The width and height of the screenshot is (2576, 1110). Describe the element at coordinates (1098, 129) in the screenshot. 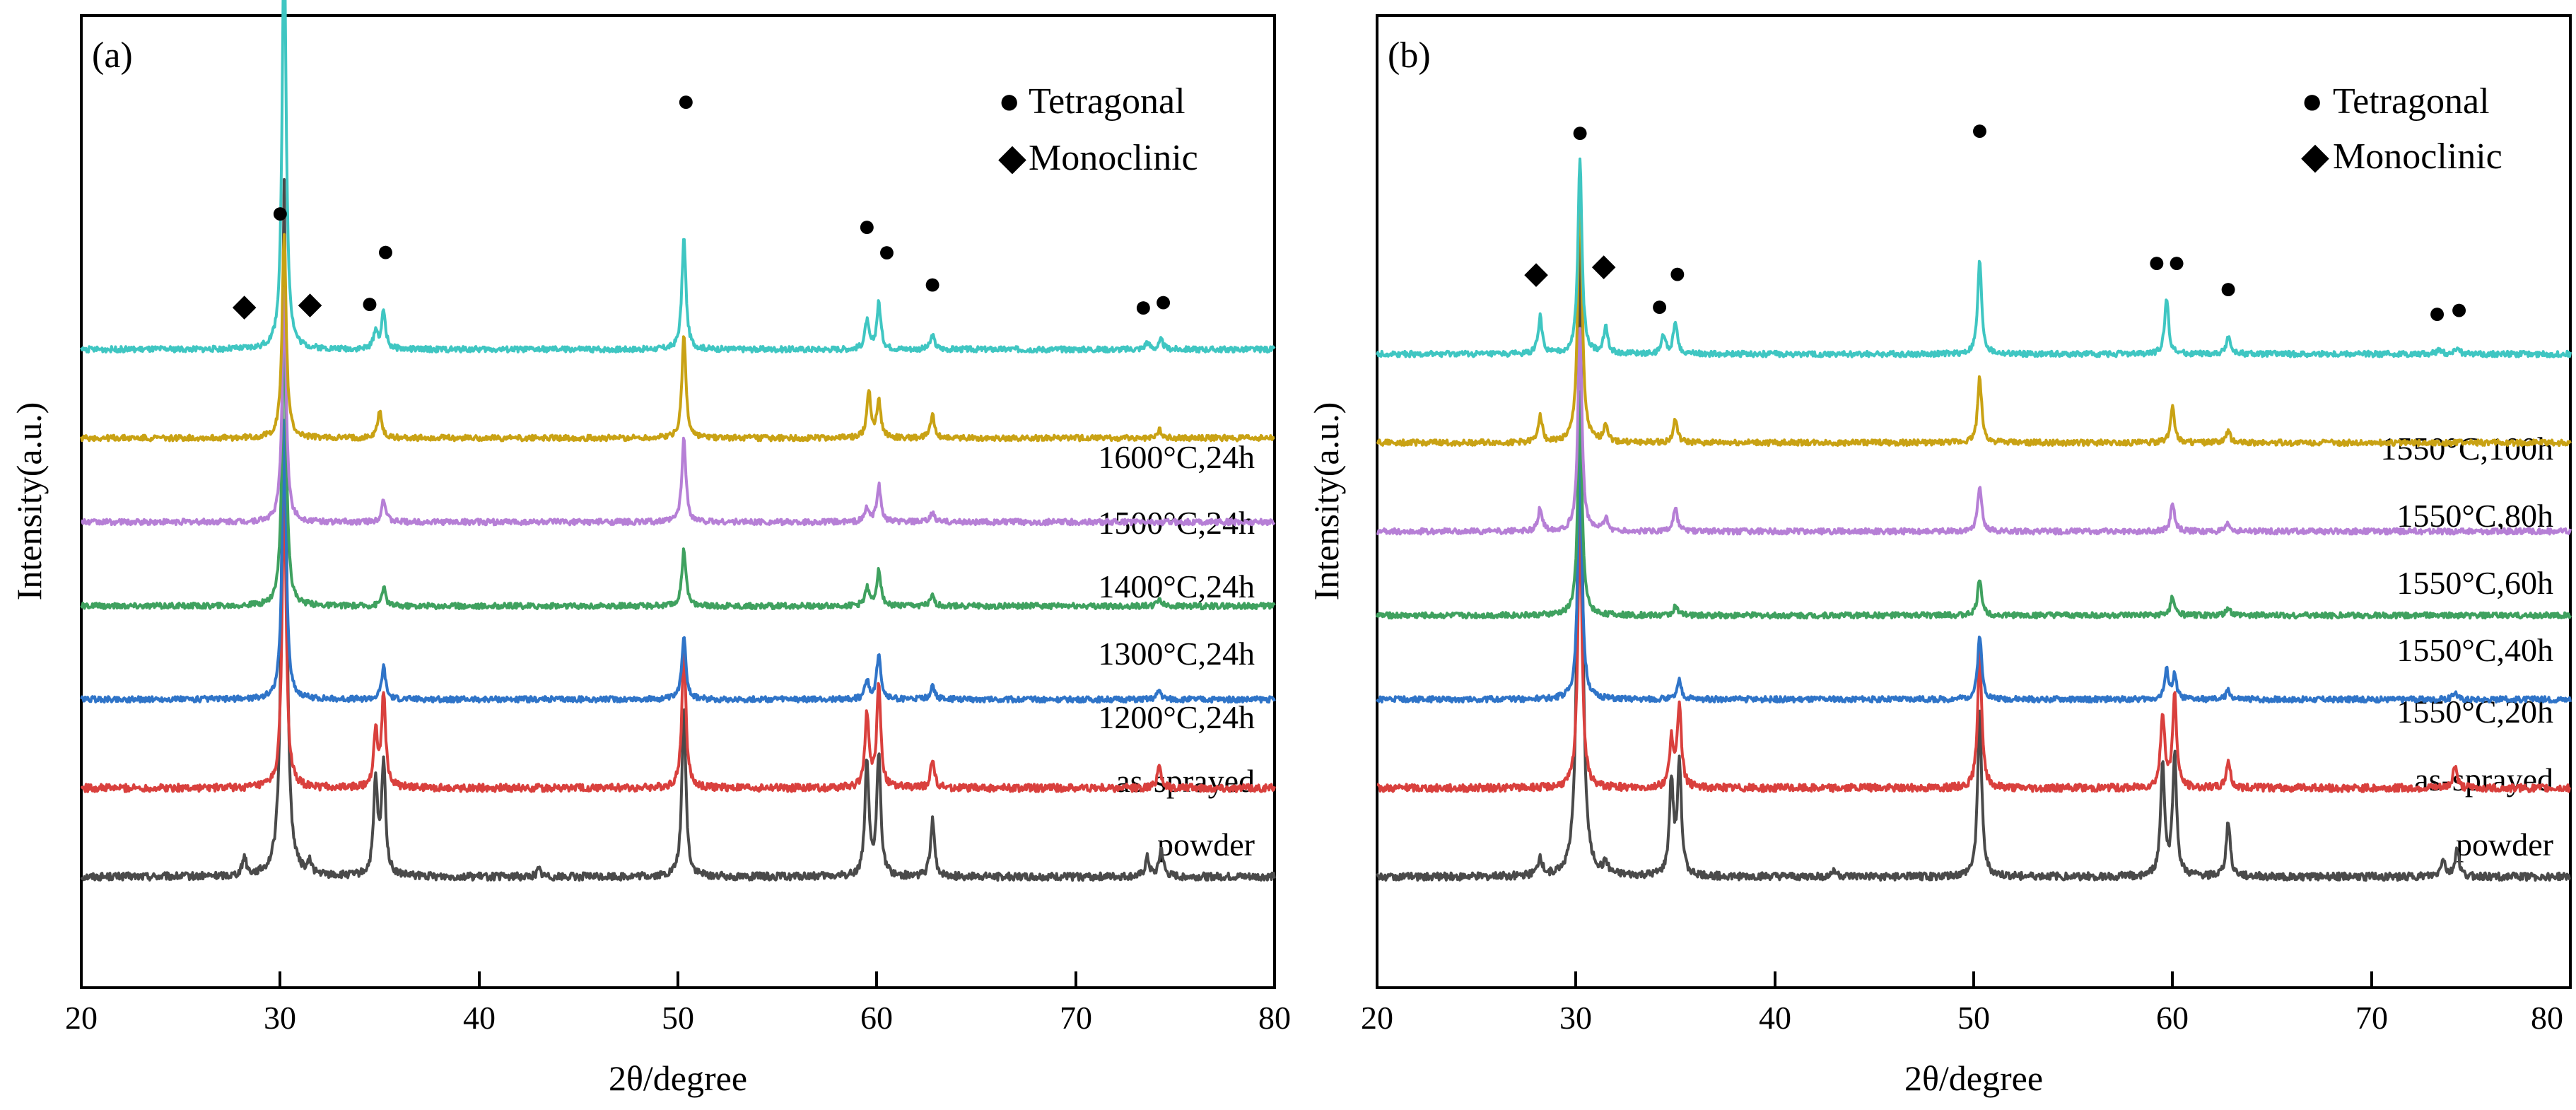

I see `panel-a-legend: ● Tetragonal ◆ Monoclinic` at that location.